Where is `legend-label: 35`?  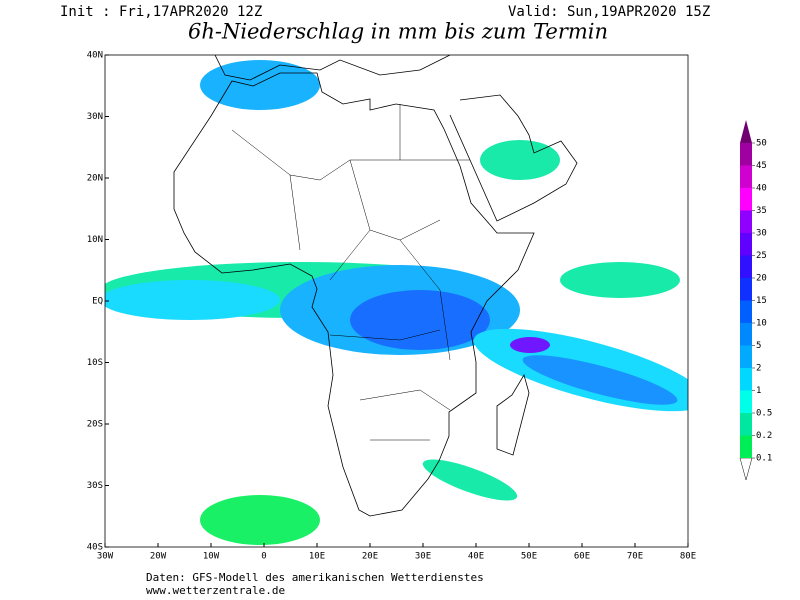
legend-label: 35 is located at coordinates (761, 211).